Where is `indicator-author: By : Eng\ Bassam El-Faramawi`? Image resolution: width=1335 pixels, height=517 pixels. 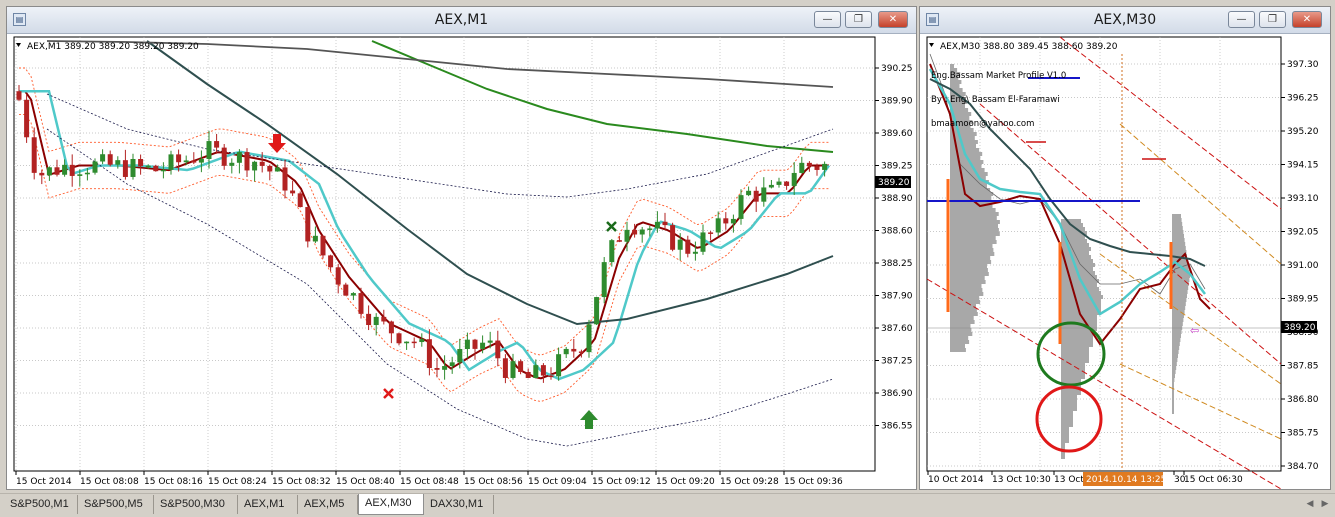
indicator-author: By : Eng\ Bassam El-Faramawi is located at coordinates (995, 100).